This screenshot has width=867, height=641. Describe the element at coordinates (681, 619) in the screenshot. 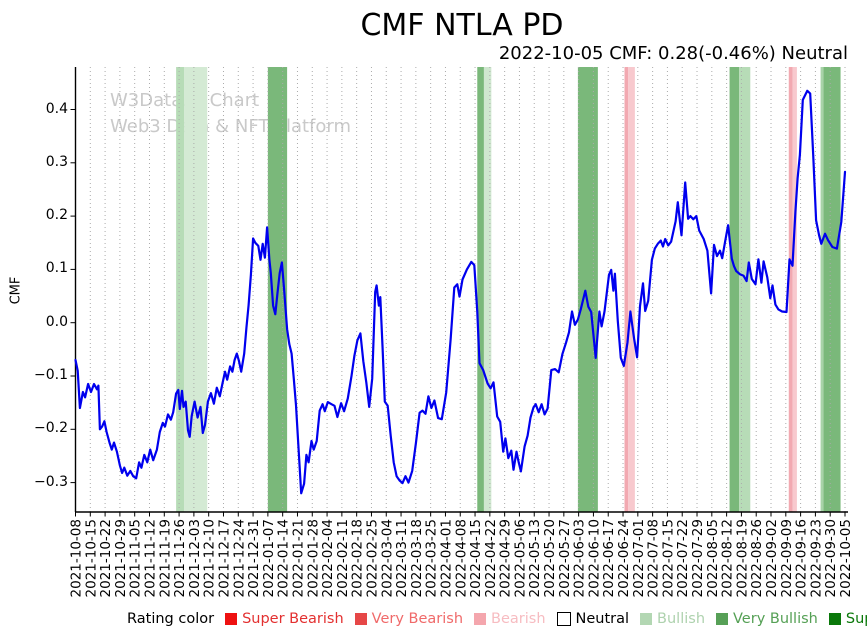

I see `legend-item-label: Bullish` at that location.